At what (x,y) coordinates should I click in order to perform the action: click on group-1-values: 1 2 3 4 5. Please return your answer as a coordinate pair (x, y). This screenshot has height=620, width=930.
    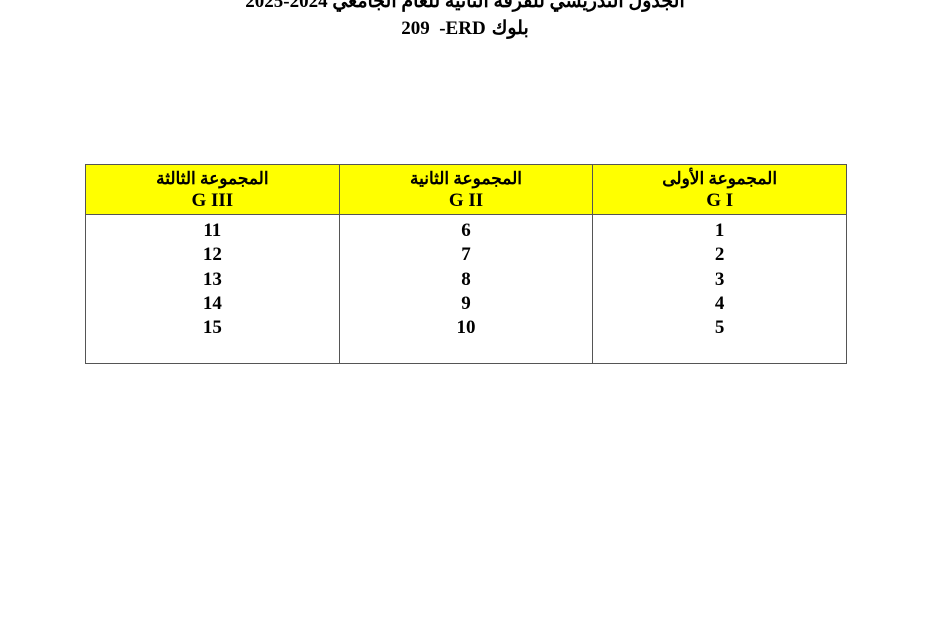
    Looking at the image, I should click on (719, 289).